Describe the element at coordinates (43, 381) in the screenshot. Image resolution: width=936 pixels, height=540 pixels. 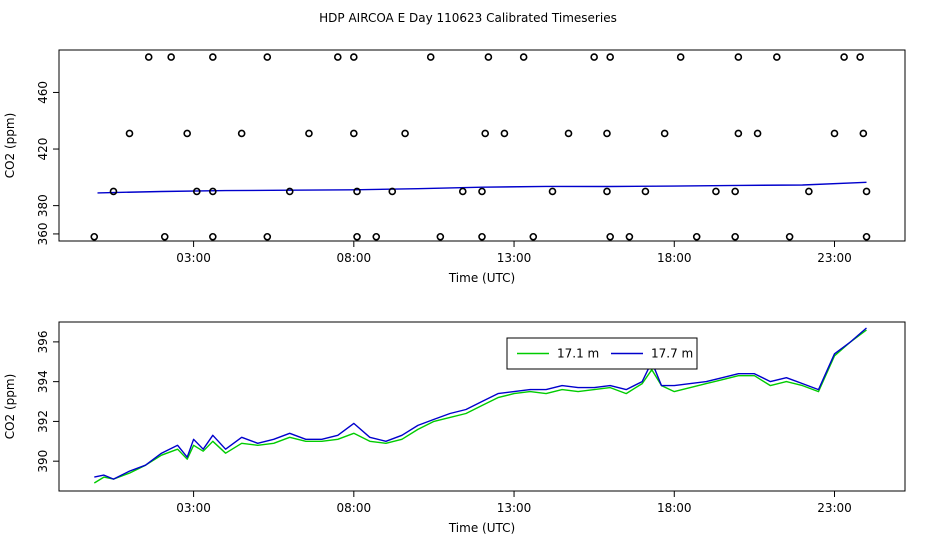
I see `y-tick-label: 394` at that location.